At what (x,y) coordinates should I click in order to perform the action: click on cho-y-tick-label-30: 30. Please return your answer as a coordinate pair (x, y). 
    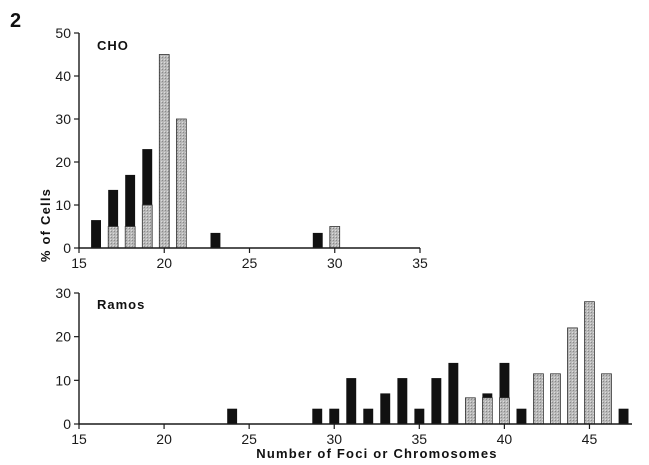
    Looking at the image, I should click on (63, 119).